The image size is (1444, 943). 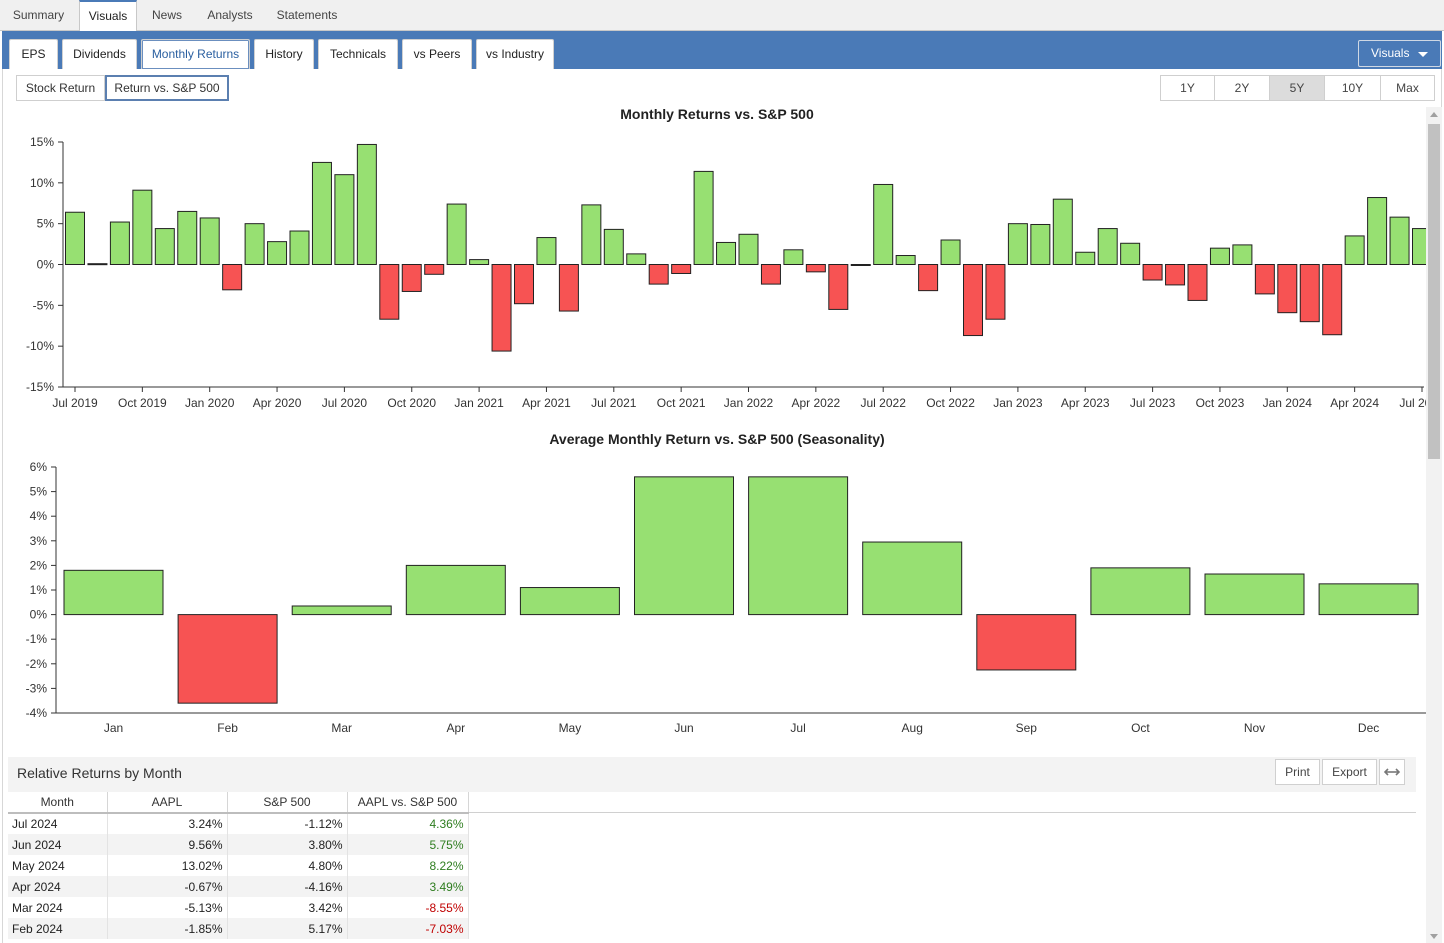 What do you see at coordinates (39, 615) in the screenshot?
I see `y-tick-label: 0%` at bounding box center [39, 615].